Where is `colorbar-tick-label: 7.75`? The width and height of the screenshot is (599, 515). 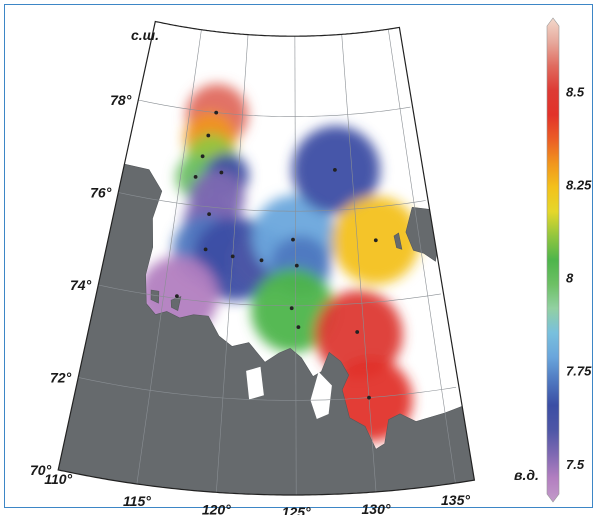 colorbar-tick-label: 7.75 is located at coordinates (579, 371).